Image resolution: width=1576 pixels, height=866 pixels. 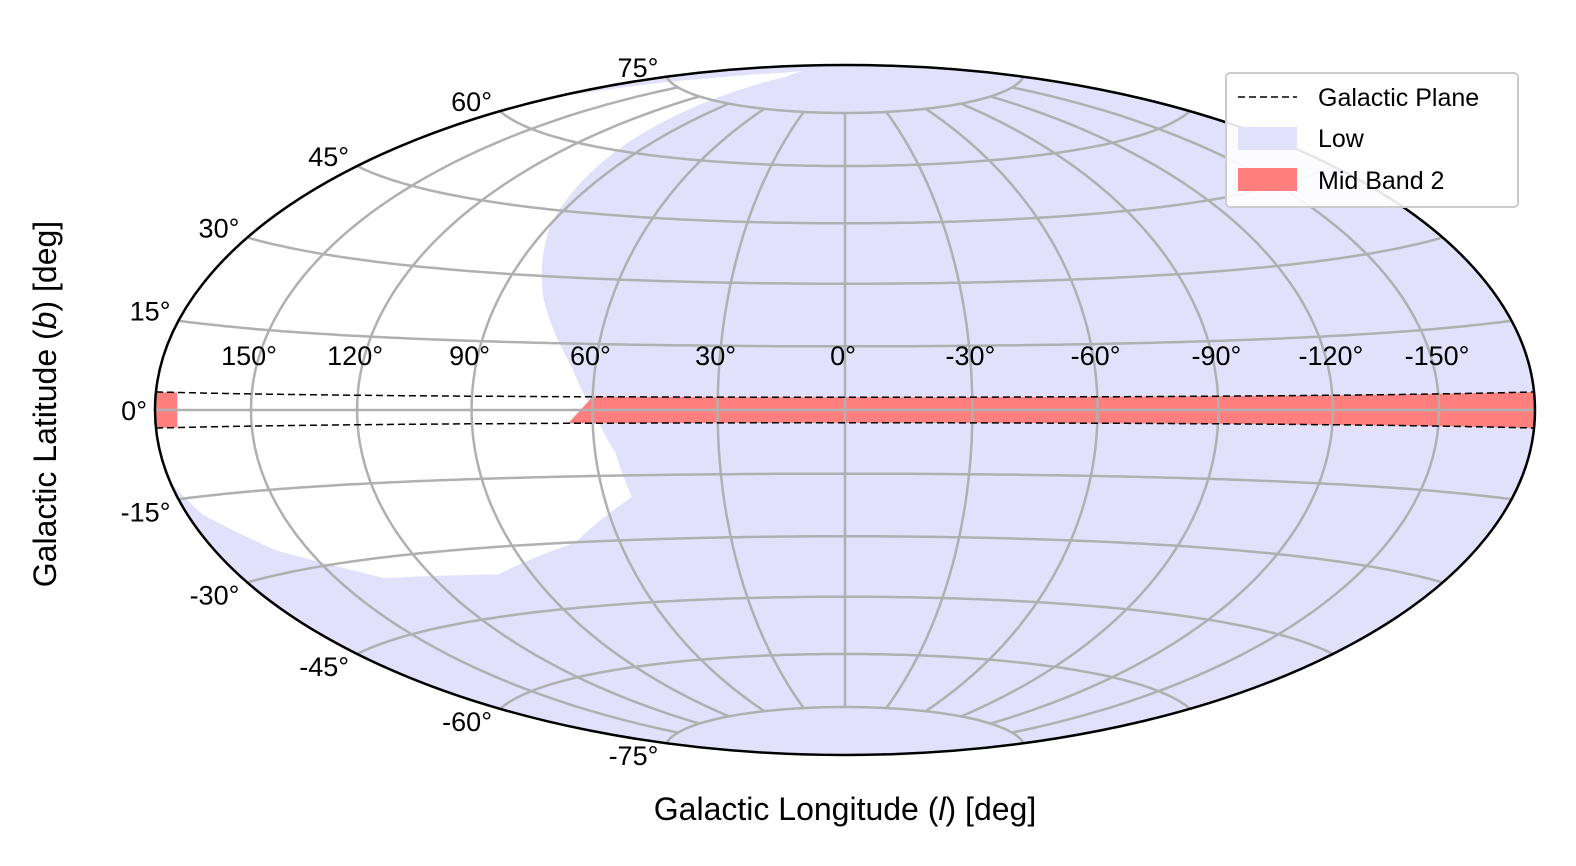 I want to click on legend-frame, so click(x=1372, y=140).